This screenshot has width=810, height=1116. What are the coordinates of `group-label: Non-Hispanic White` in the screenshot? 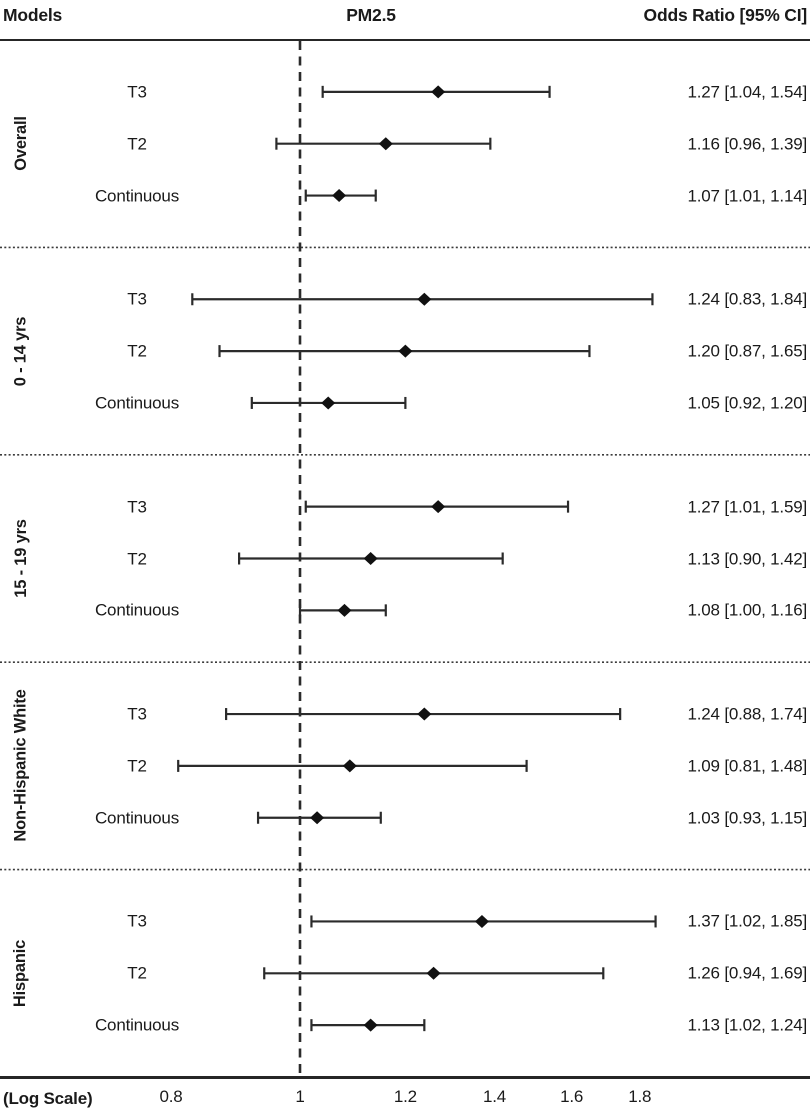 It's located at (21, 765).